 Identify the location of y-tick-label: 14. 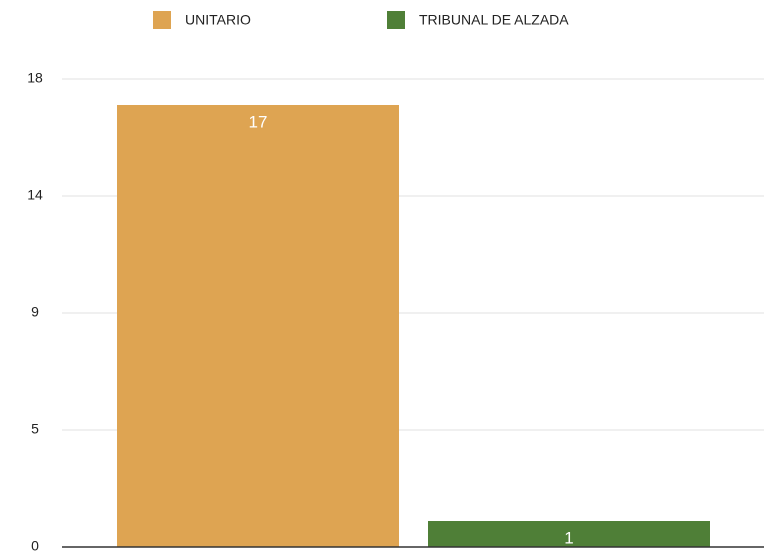
(35, 195).